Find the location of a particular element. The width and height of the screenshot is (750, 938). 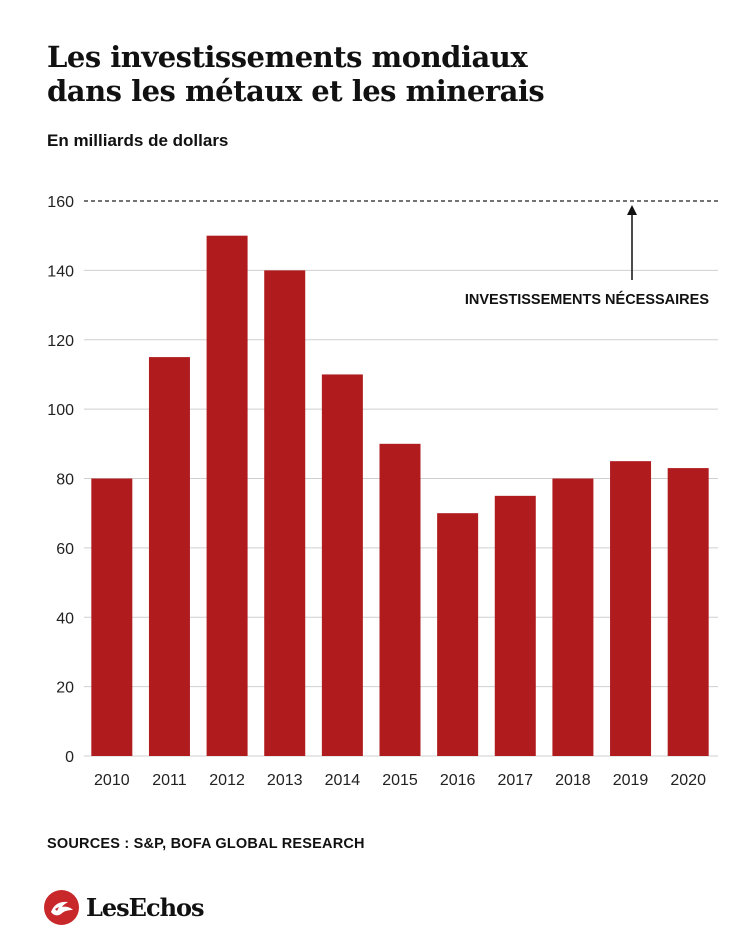

chart-title-line-2: dans les métaux et les minerais is located at coordinates (296, 91).